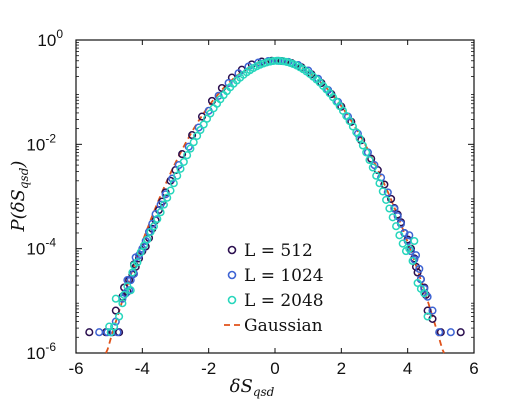  I want to click on y-tick-label: 10⁻⁴, so click(41, 247).